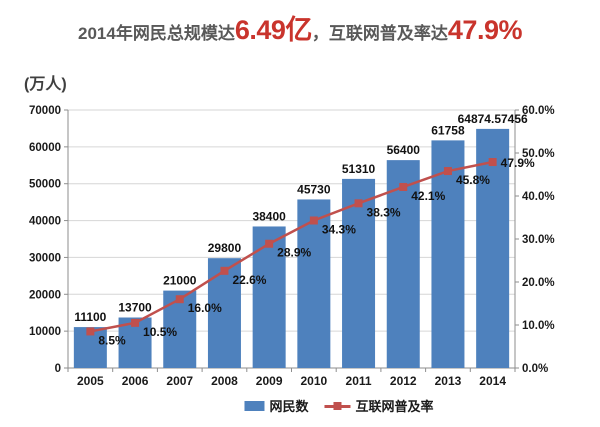 This screenshot has height=427, width=600. I want to click on x-axis-category-label: 2006, so click(135, 381).